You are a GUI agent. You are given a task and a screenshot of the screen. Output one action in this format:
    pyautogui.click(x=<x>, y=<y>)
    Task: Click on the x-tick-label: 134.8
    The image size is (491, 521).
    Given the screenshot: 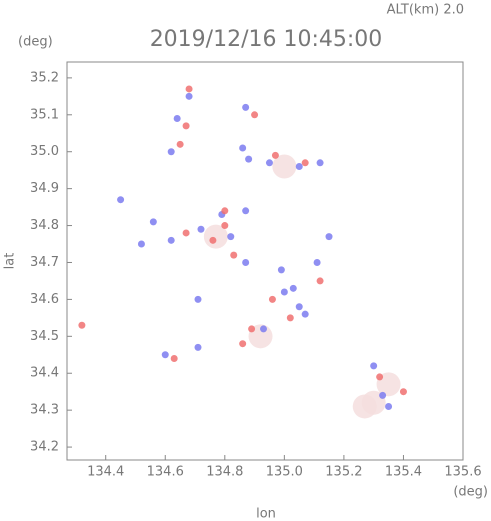 What is the action you would take?
    pyautogui.click(x=224, y=472)
    